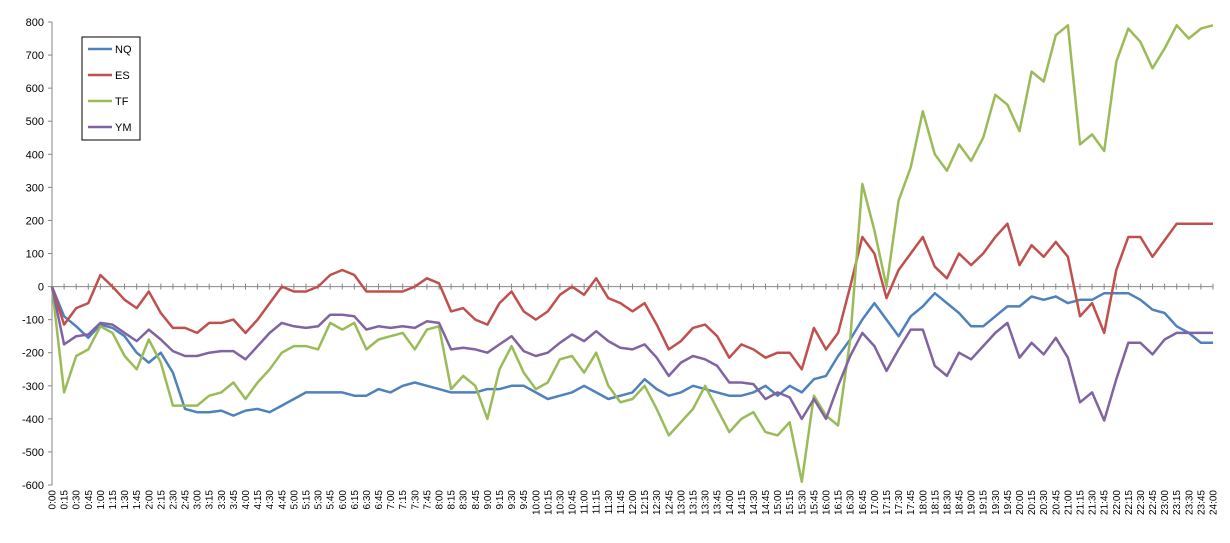  Describe the element at coordinates (294, 500) in the screenshot. I see `x-tick-label: 5:00` at that location.